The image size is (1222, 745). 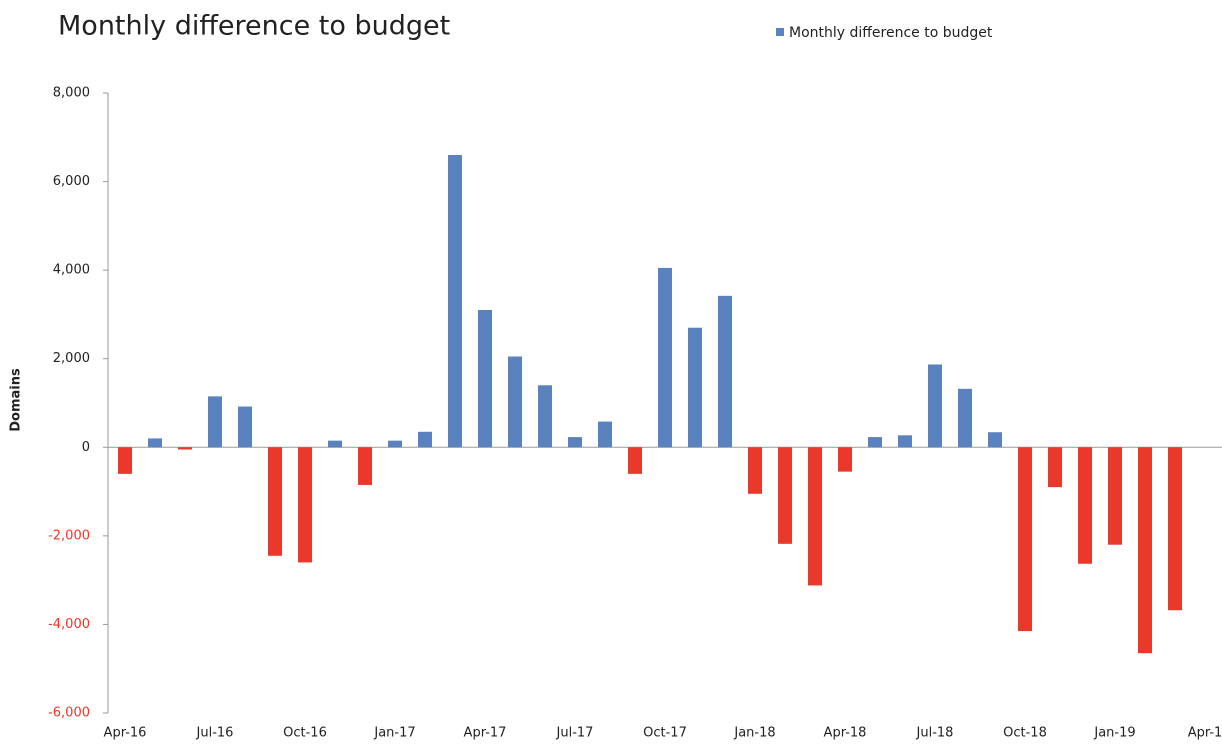 I want to click on x-tick-label: Apr-18, so click(x=845, y=733).